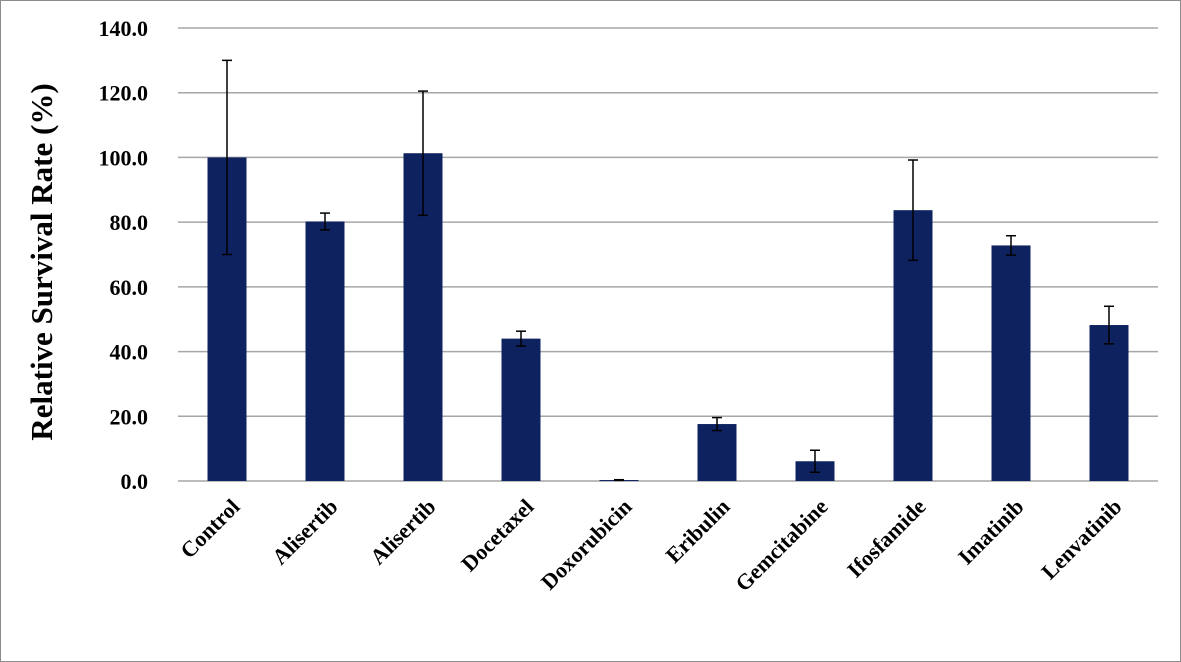  What do you see at coordinates (698, 531) in the screenshot?
I see `x-tick-label: Eribulin` at bounding box center [698, 531].